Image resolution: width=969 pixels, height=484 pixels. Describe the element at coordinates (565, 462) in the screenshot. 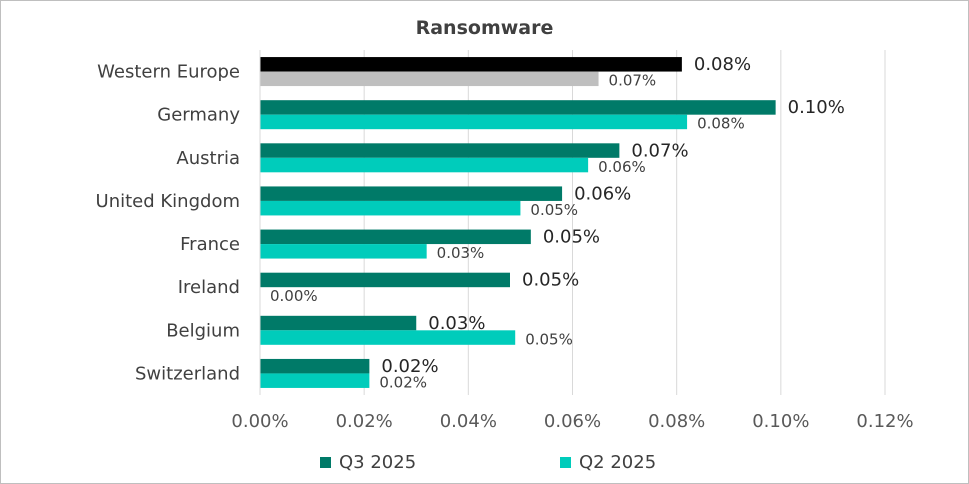

I see `legend-swatch-q2` at that location.